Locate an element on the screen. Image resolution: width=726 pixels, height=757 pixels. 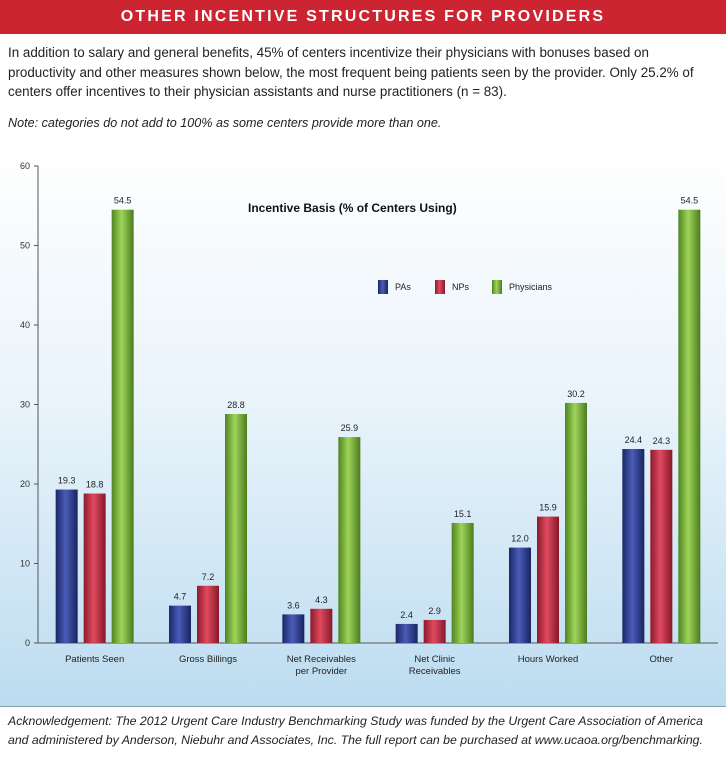
page-title: OTHER INCENTIVE STRUCTURES FOR PROVIDERS is located at coordinates (363, 16).